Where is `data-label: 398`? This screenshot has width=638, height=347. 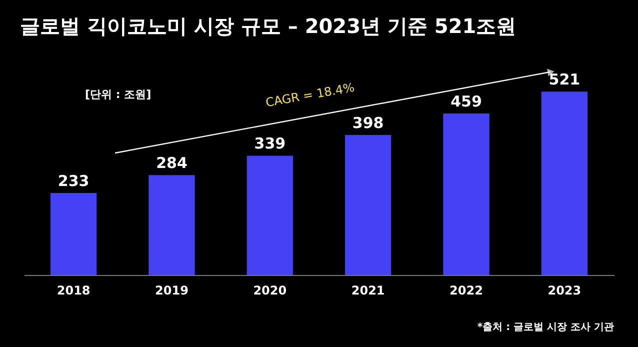 data-label: 398 is located at coordinates (368, 123).